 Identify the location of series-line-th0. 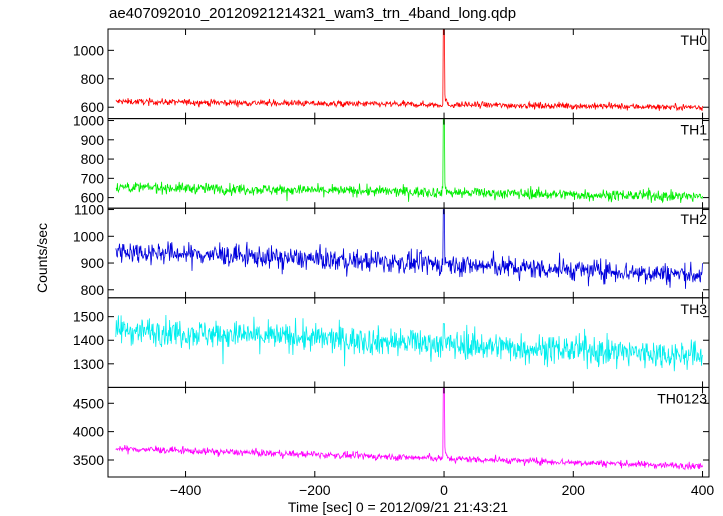
(409, 70).